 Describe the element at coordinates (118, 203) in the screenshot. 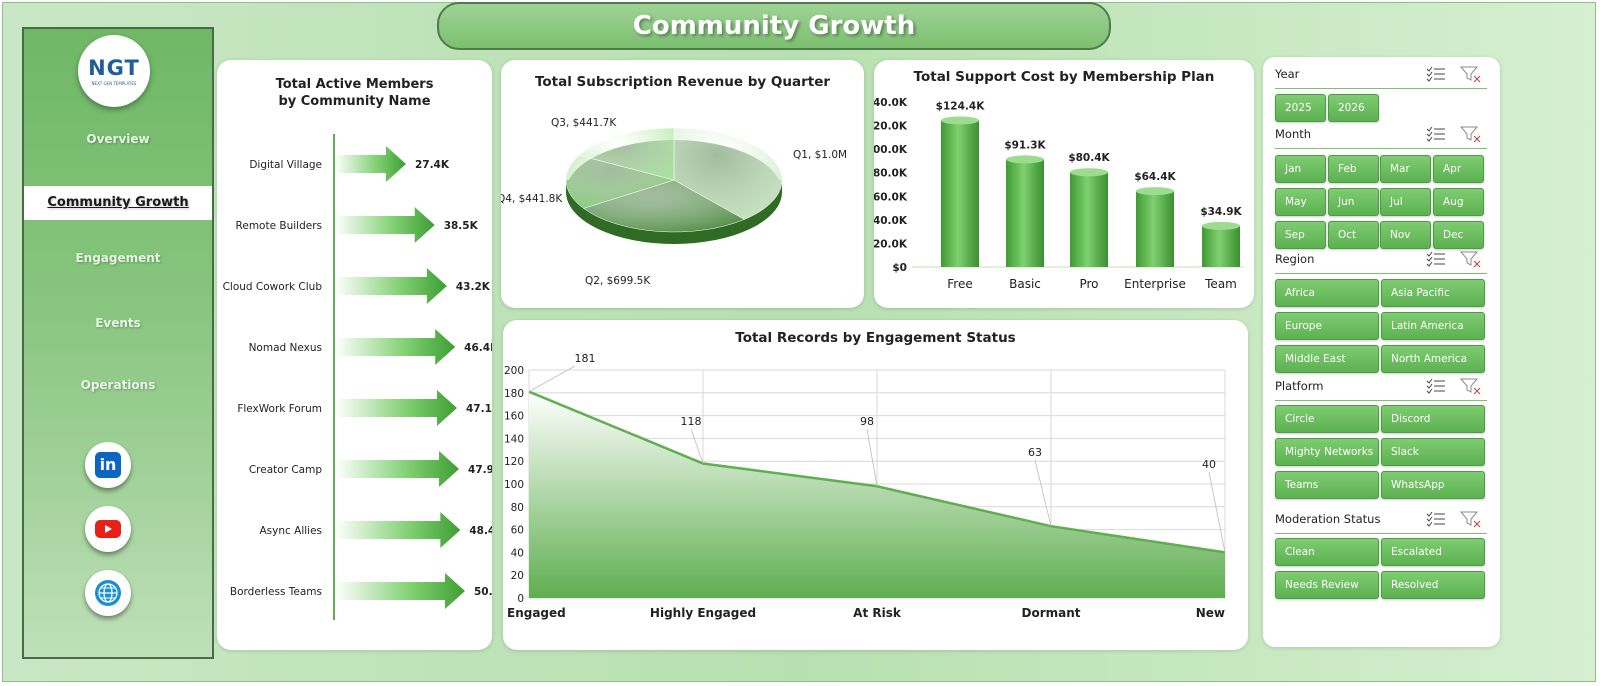

I see `sidebar-item-community-growth: Community Growth` at that location.